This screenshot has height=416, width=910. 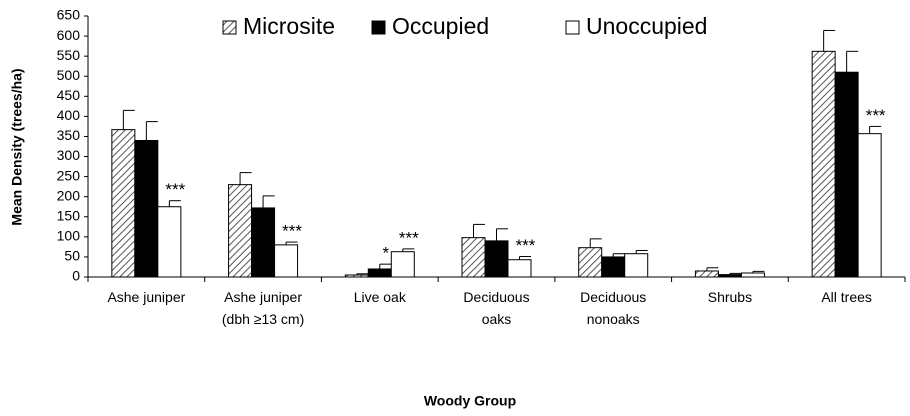 I want to click on y-tick-label: 0, so click(x=76, y=276).